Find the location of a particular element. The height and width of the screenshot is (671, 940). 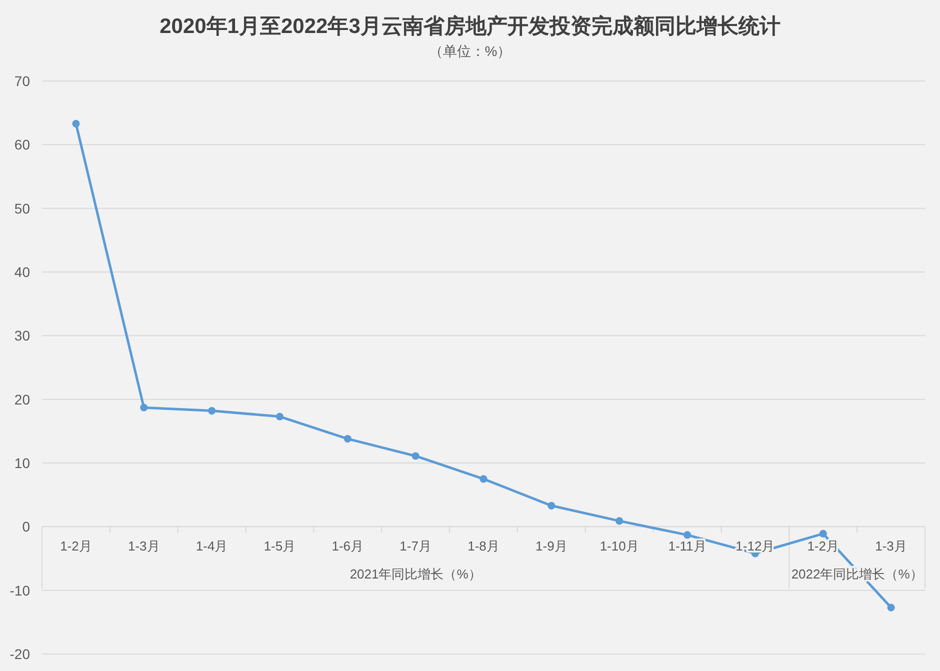

x-tick-label: 1-5月 is located at coordinates (280, 546).